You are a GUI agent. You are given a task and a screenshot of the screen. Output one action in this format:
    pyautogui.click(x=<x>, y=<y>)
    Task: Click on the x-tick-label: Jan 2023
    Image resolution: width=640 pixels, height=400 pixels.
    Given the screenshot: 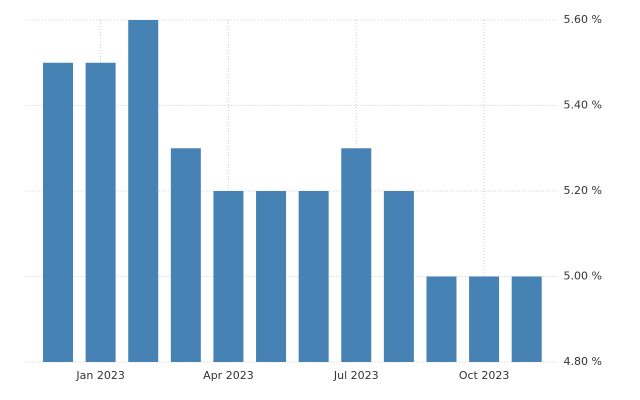 What is the action you would take?
    pyautogui.click(x=99, y=375)
    